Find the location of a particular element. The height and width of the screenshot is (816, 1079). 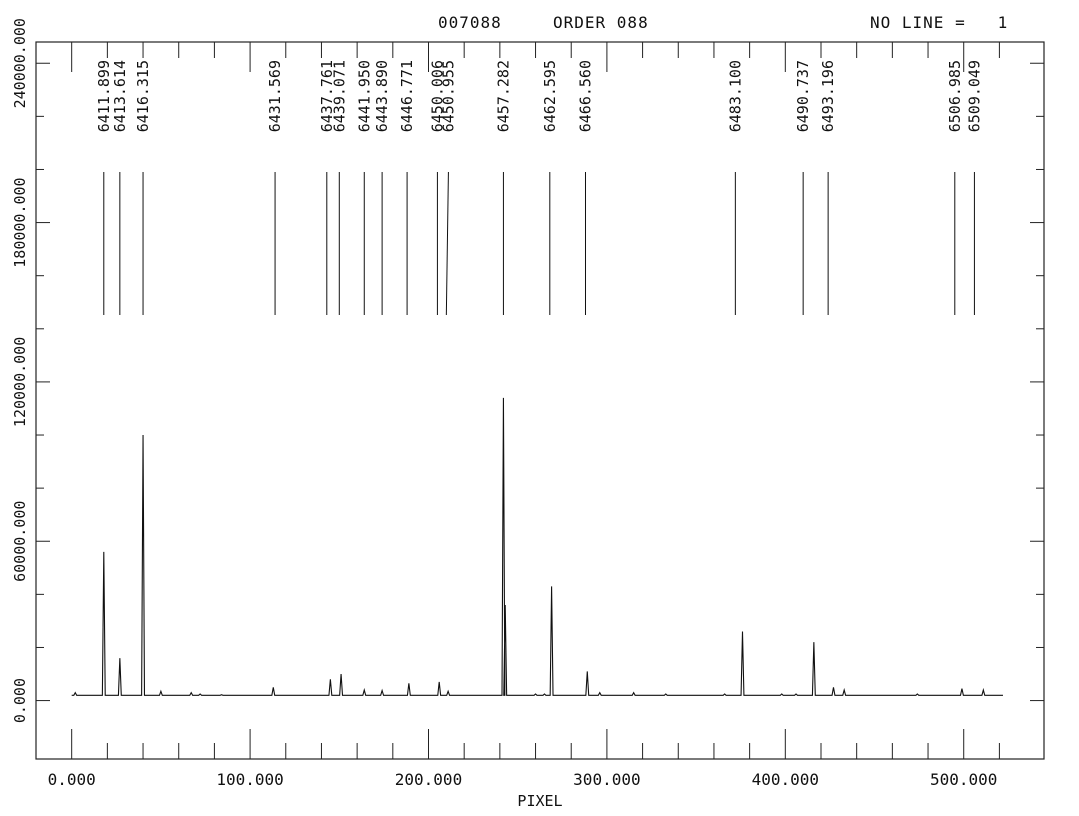

line-id-label: 6506.985 is located at coordinates (955, 96).